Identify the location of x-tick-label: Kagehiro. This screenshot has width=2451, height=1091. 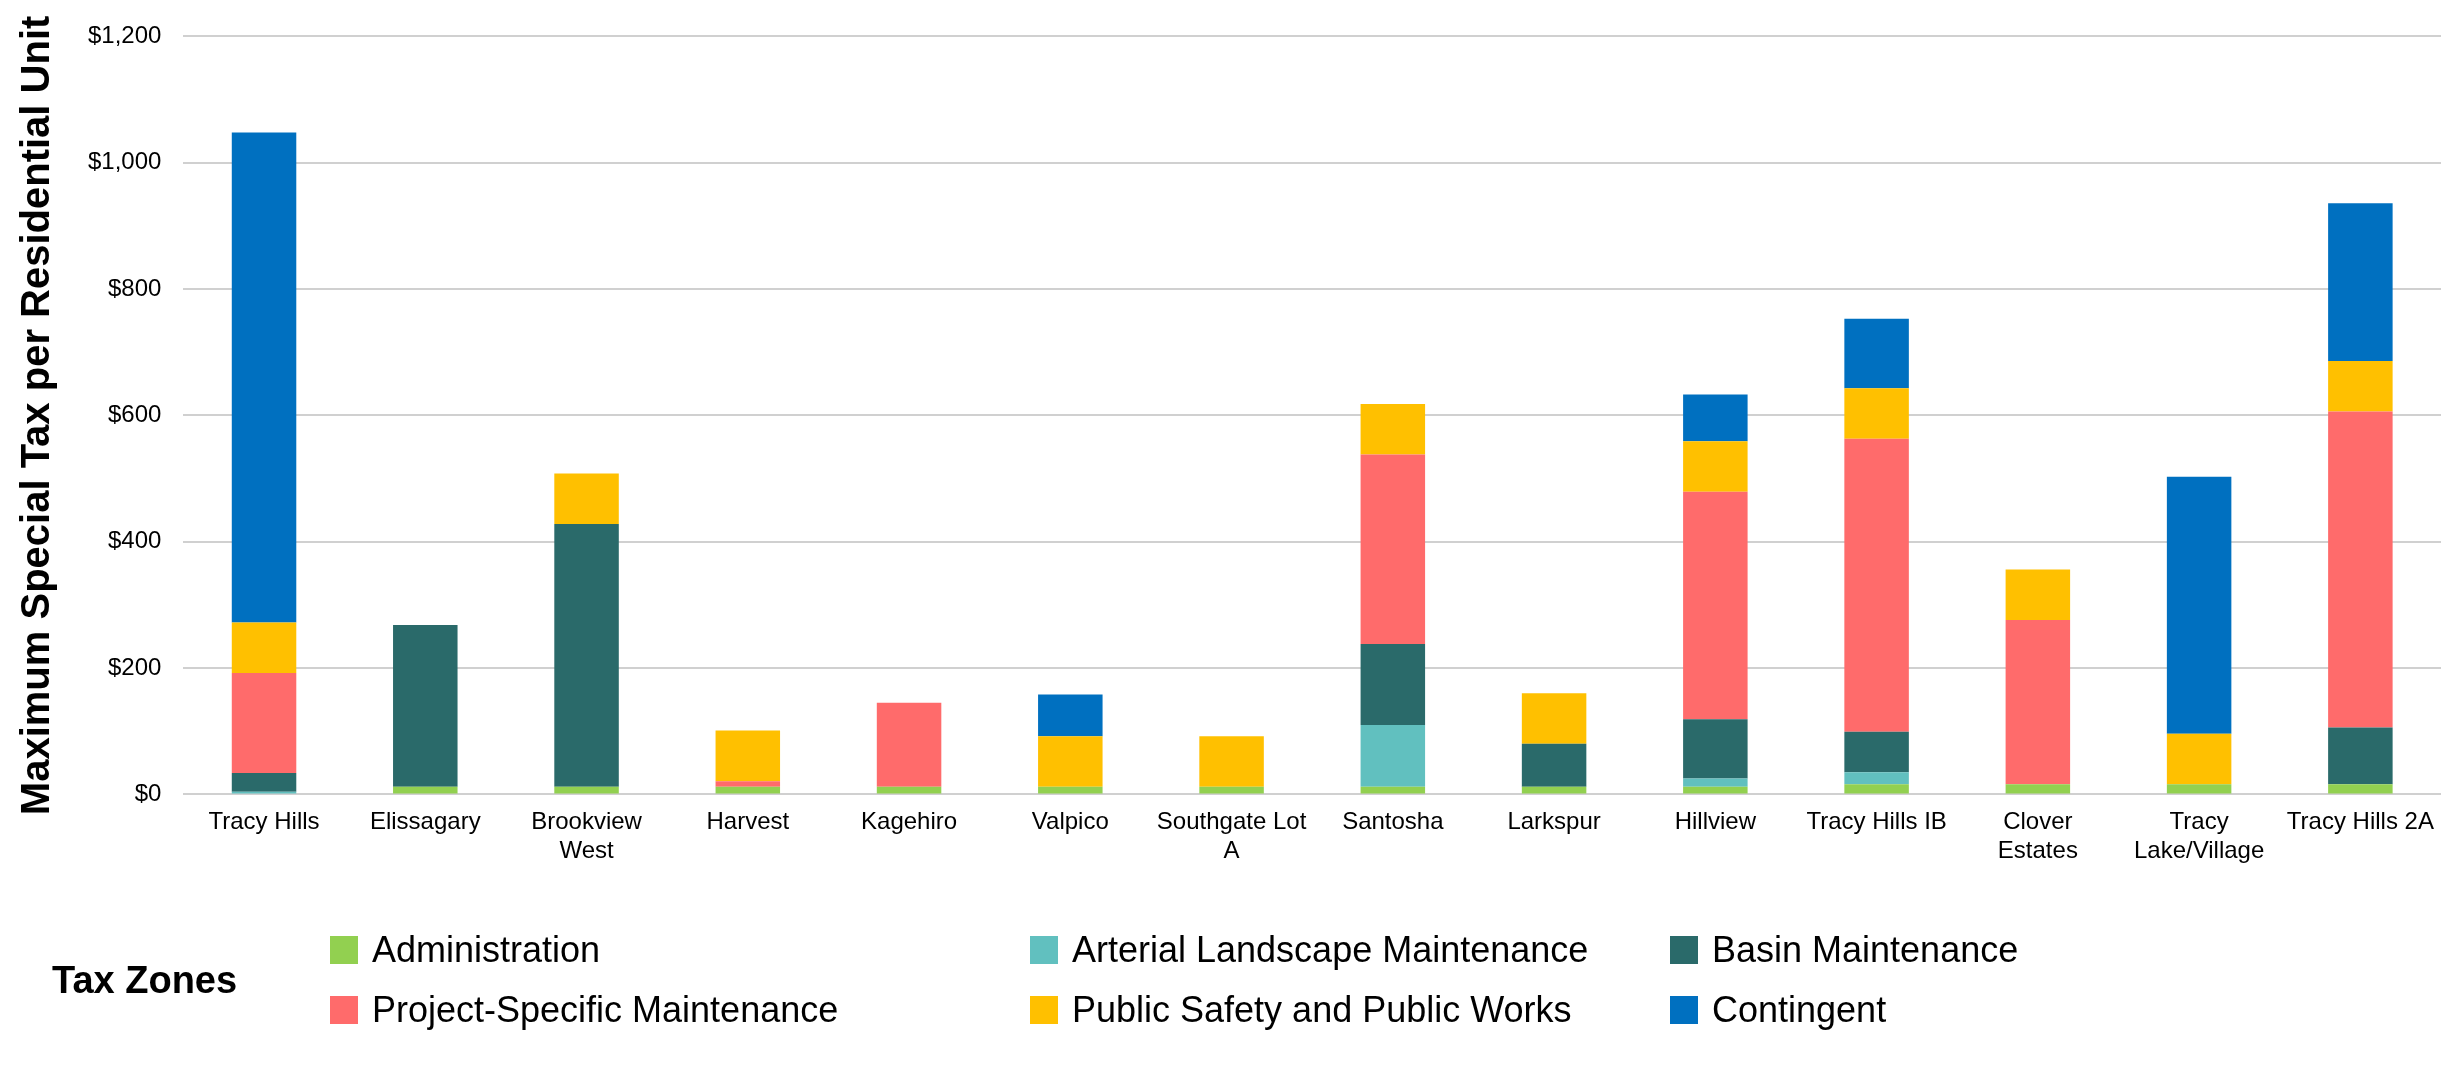
(909, 821).